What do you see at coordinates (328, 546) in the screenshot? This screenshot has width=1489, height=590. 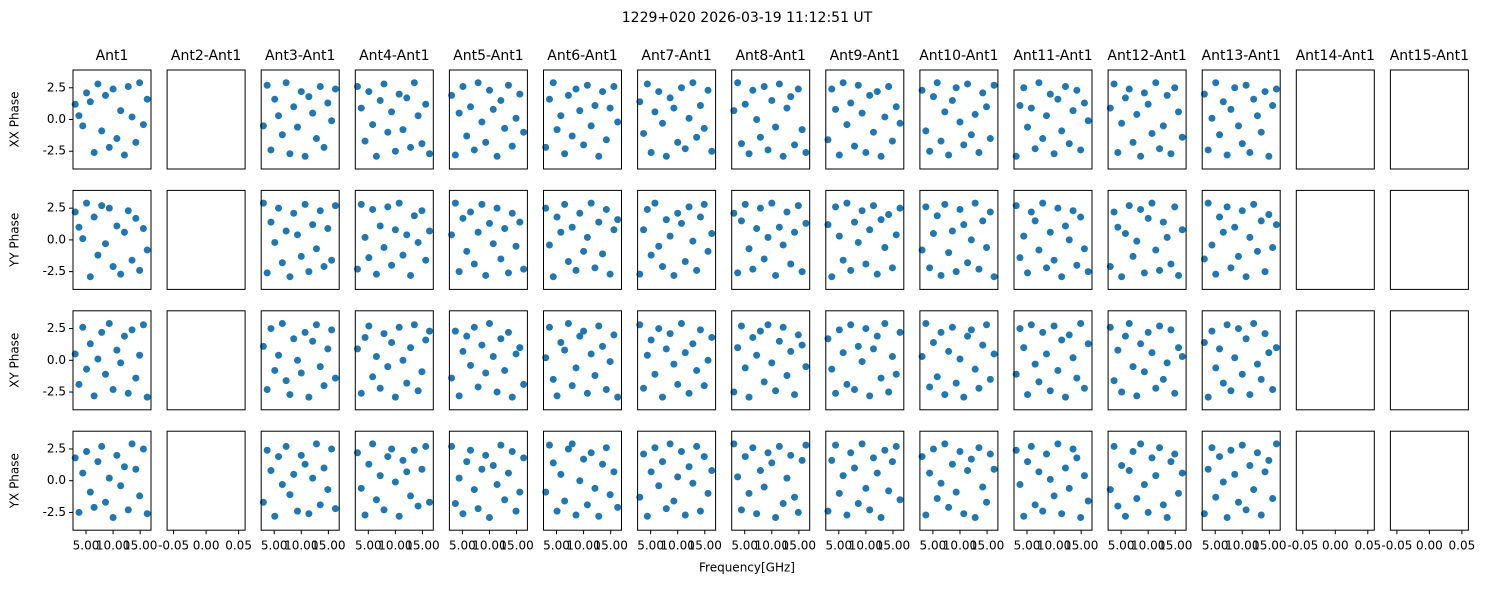 I see `x-tick-label: 15.00` at bounding box center [328, 546].